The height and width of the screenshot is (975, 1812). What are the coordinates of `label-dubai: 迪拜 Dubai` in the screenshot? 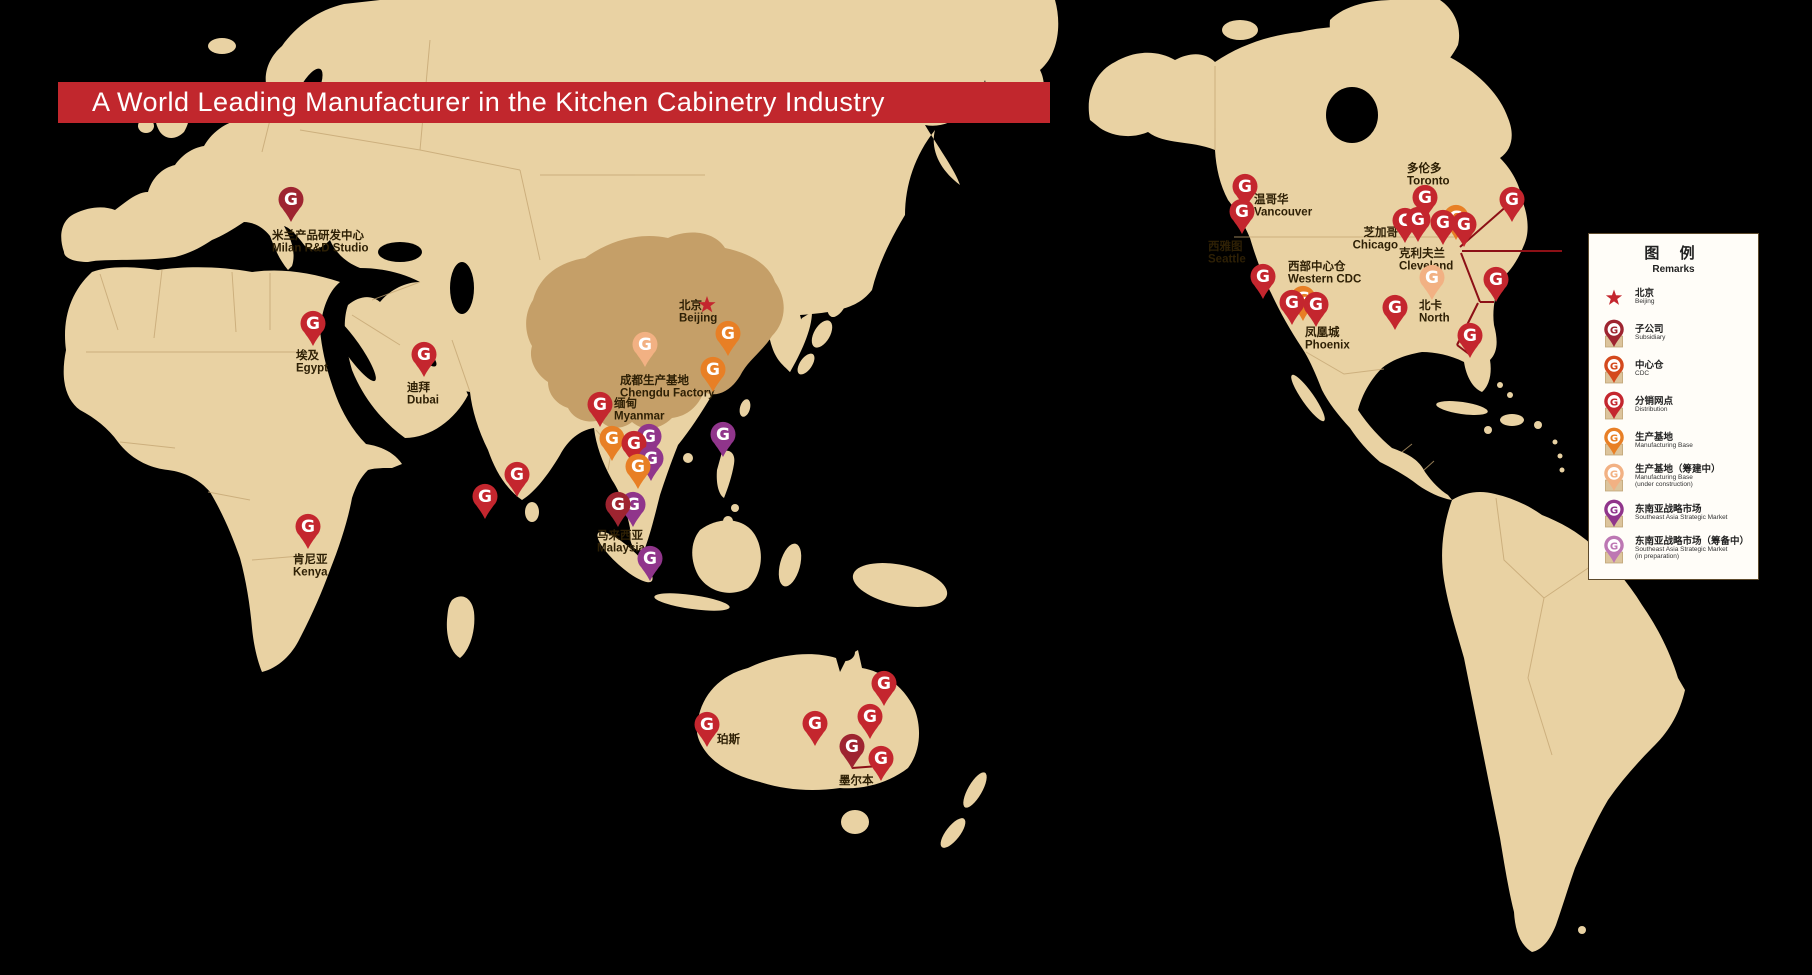 It's located at (423, 393).